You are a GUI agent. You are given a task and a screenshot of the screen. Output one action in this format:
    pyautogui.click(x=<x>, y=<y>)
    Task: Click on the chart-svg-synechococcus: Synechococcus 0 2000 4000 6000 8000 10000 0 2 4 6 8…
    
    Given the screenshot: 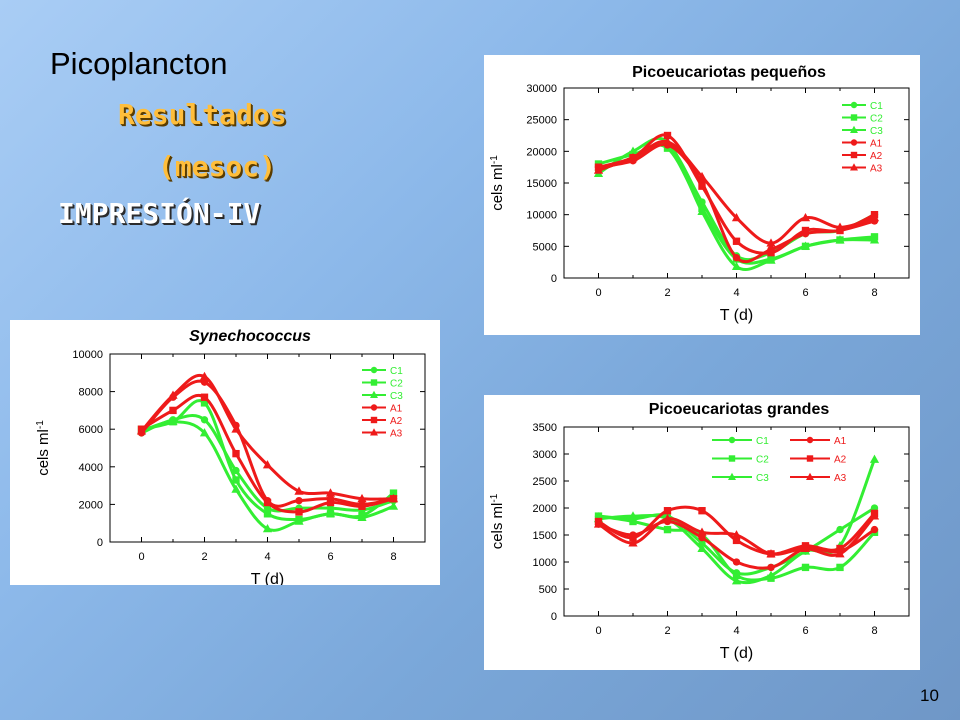 What is the action you would take?
    pyautogui.click(x=230, y=458)
    